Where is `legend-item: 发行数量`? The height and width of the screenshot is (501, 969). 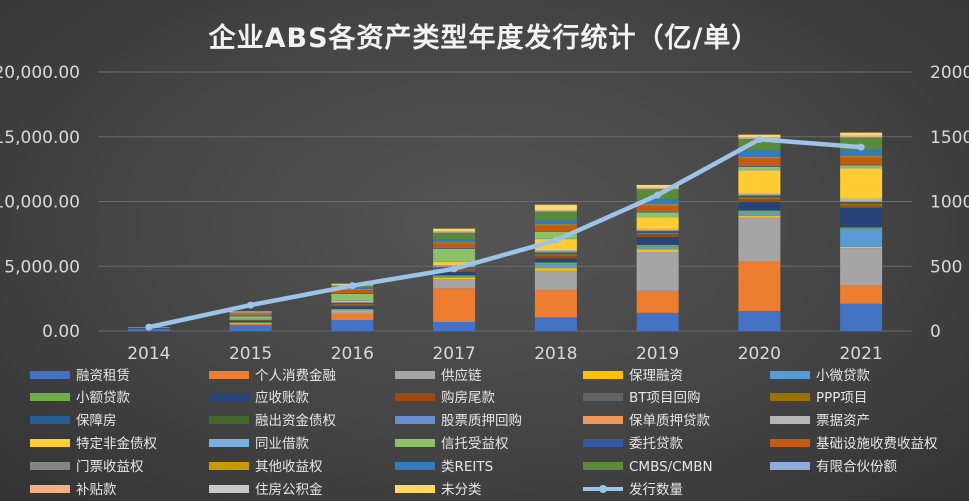 legend-item: 发行数量 is located at coordinates (633, 490).